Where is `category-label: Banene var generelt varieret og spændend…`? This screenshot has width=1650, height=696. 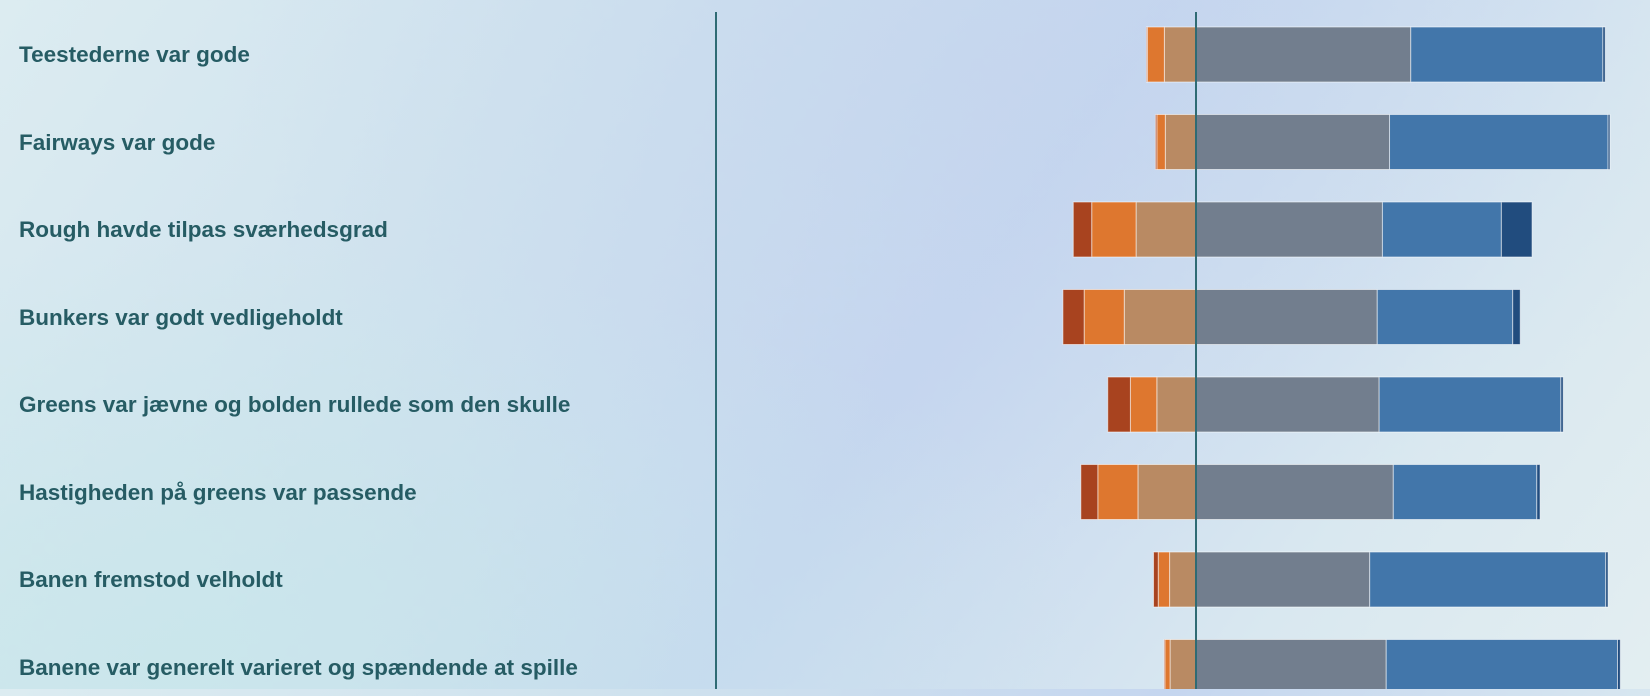 category-label: Banene var generelt varieret og spændend… is located at coordinates (298, 667).